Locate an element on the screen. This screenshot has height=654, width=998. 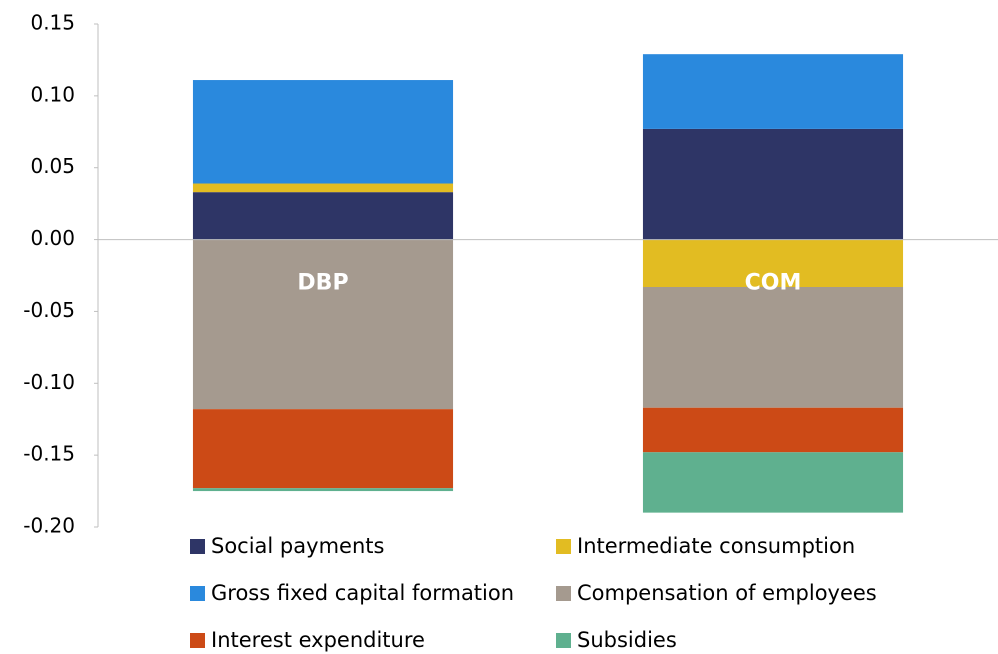
legend-label: Social payments is located at coordinates (297, 546).